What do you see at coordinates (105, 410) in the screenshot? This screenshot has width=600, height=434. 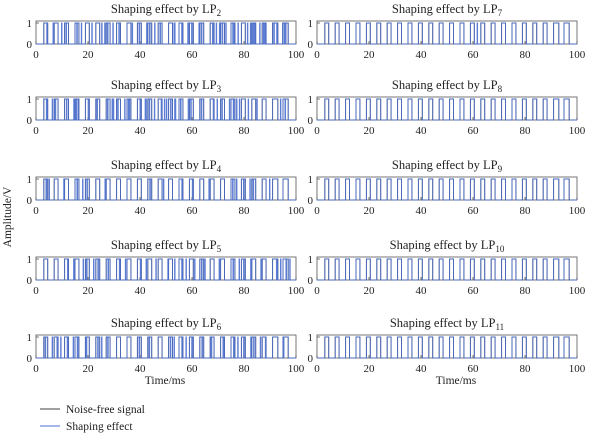 I see `legend-label-noise-free: Noise-free signal` at bounding box center [105, 410].